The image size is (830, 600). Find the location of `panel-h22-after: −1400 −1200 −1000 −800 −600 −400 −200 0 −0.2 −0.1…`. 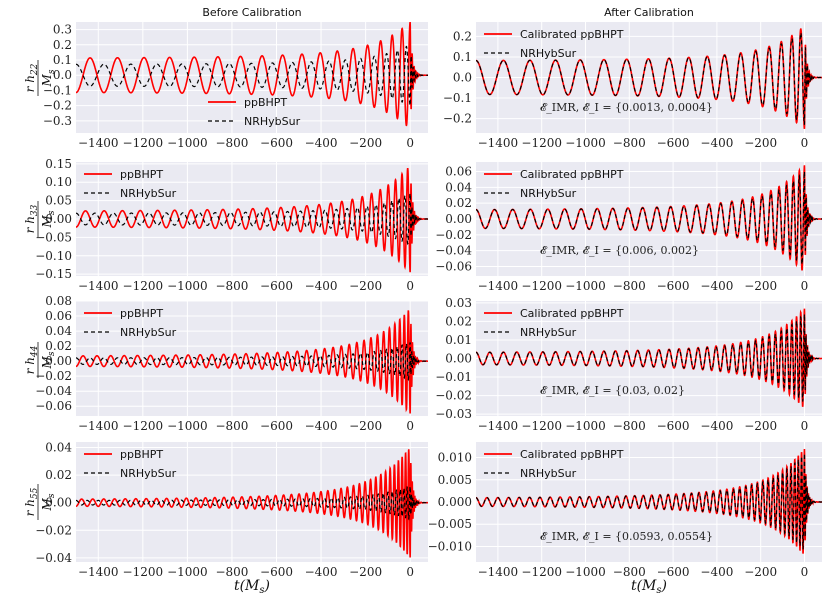

panel-h22-after: −1400 −1200 −1000 −800 −600 −400 −200 0 −0.2 −0.1… is located at coordinates (632, 86).